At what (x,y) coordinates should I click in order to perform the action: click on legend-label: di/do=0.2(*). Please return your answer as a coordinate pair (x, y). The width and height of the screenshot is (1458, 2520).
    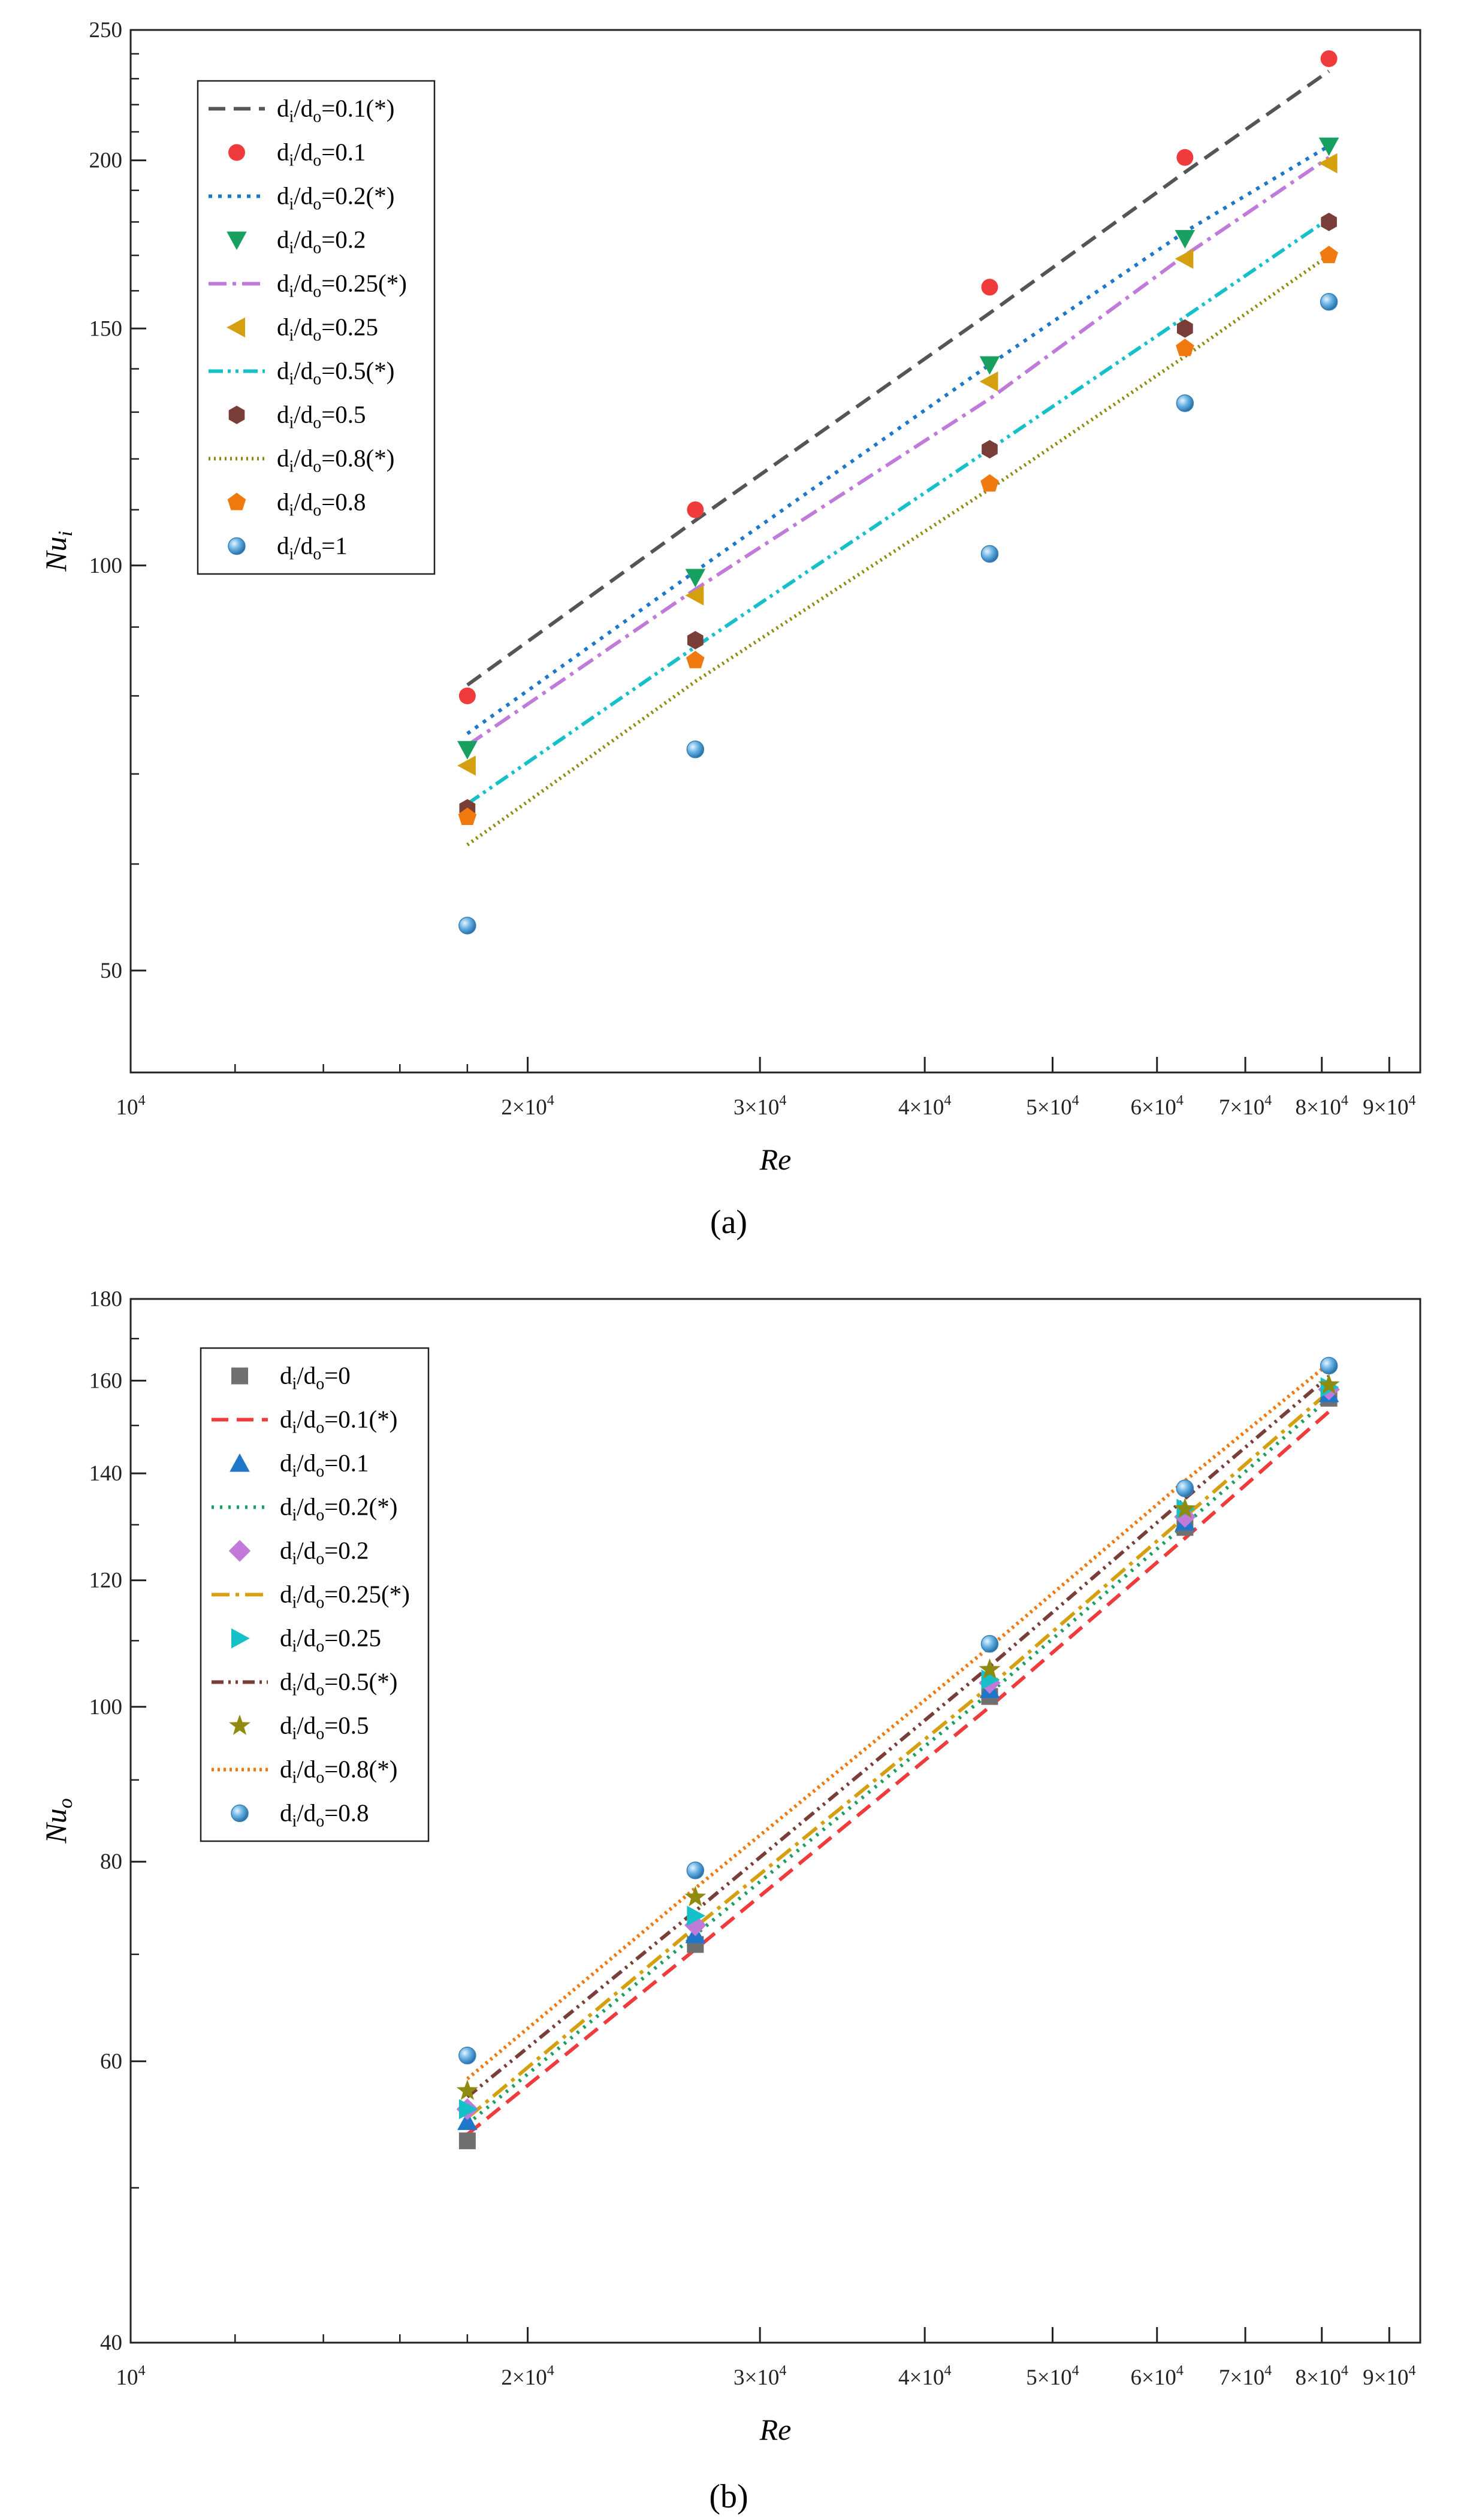
    Looking at the image, I should click on (338, 1509).